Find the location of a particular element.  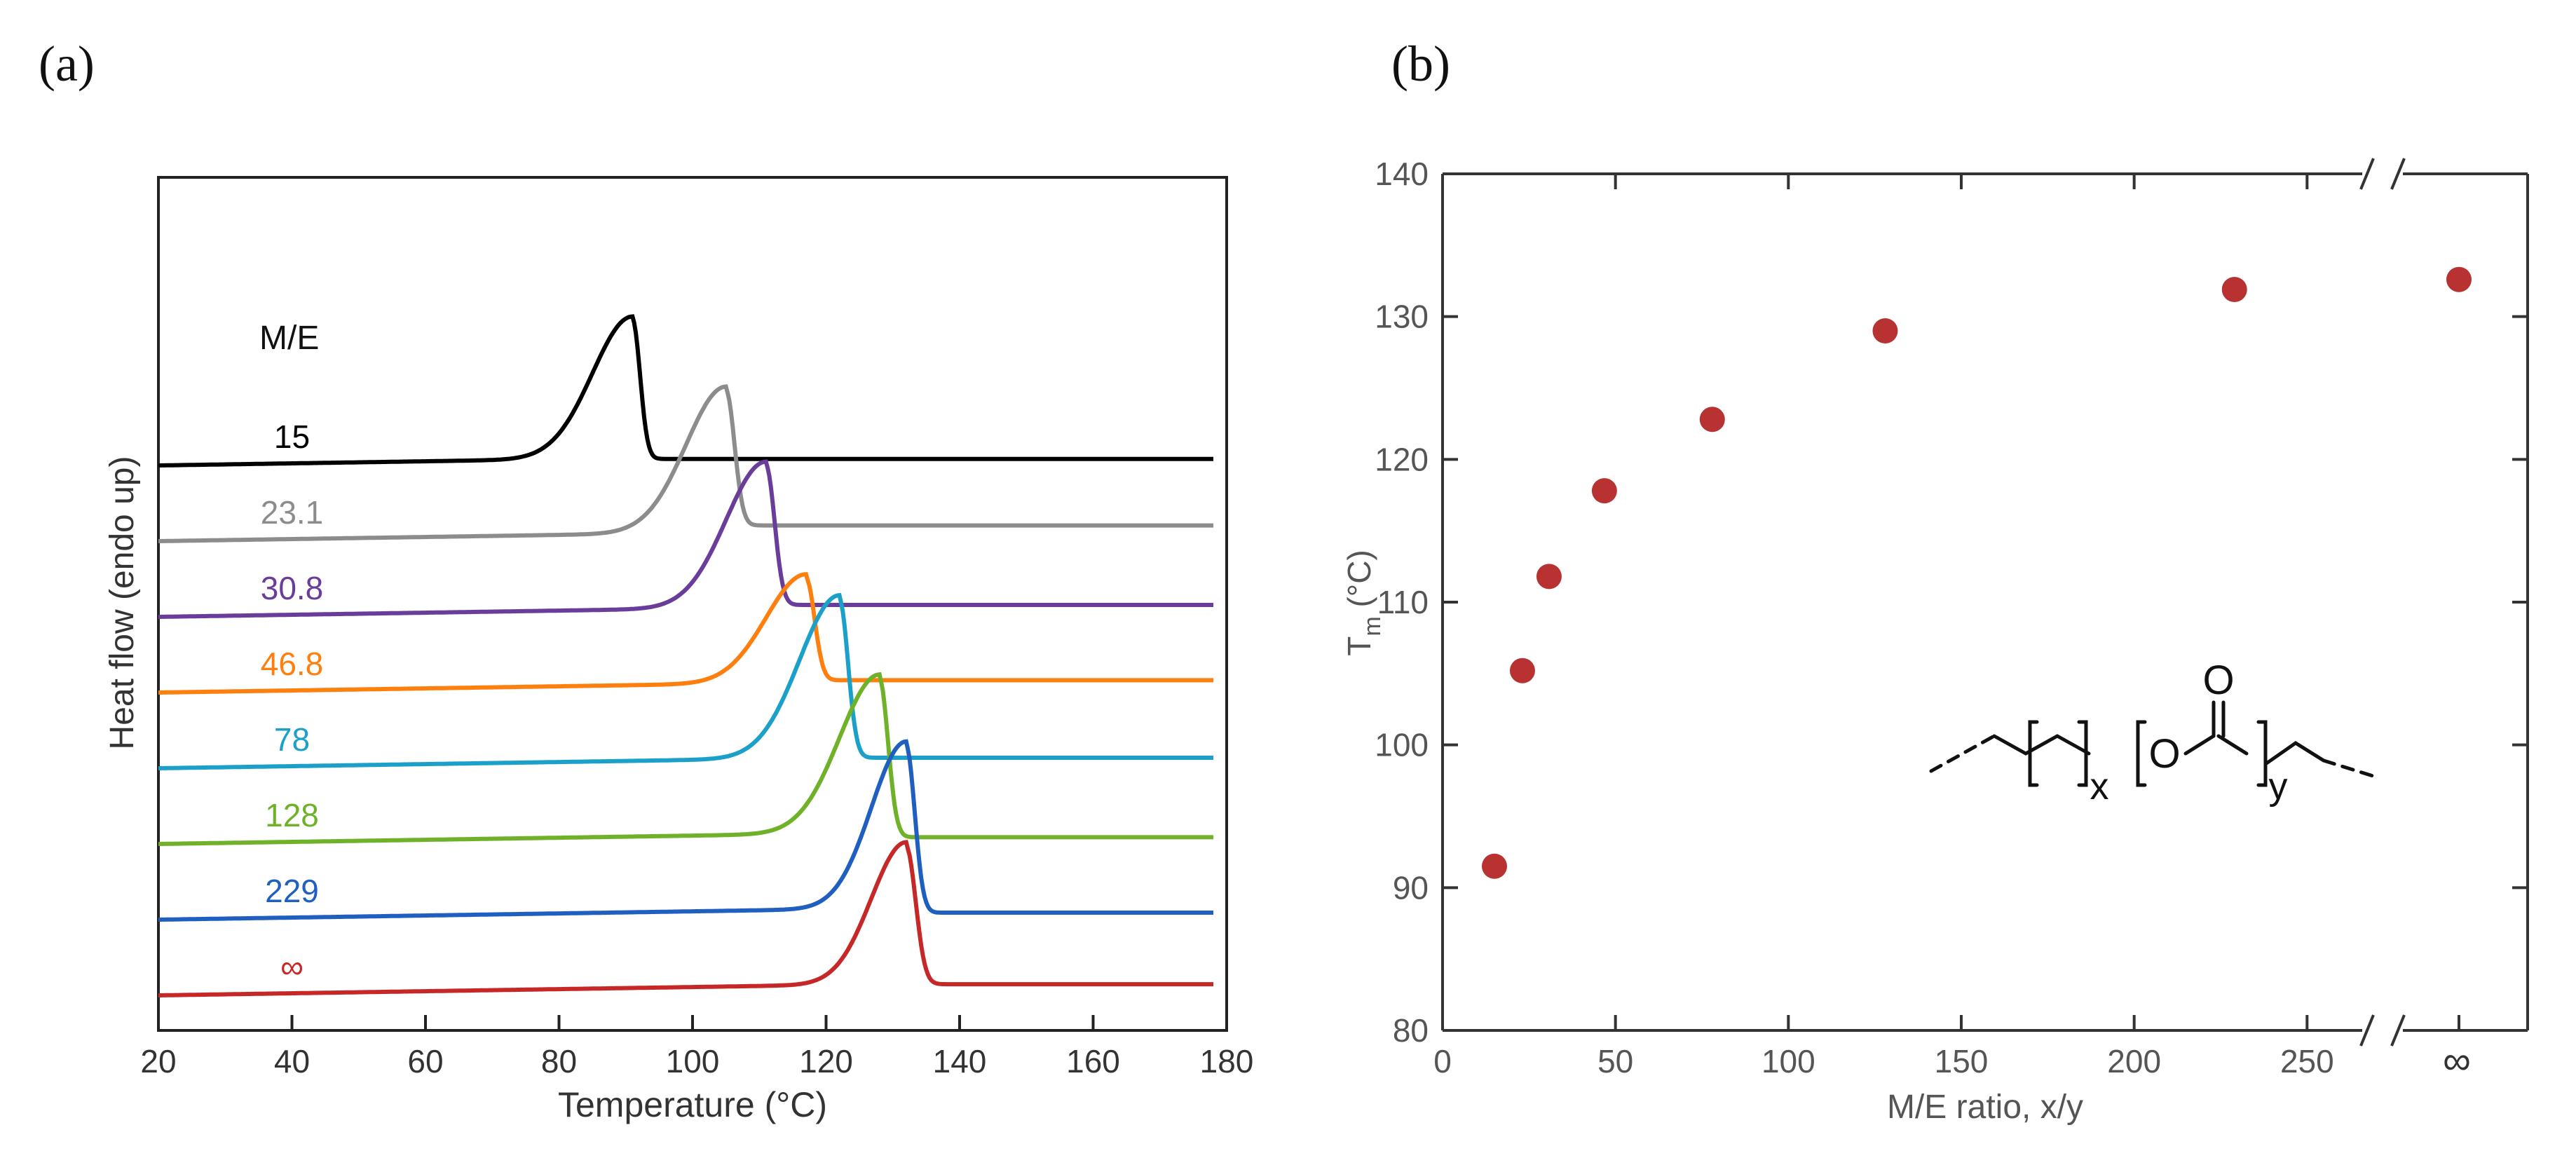

dsc-series-label: 30.8 is located at coordinates (292, 588).